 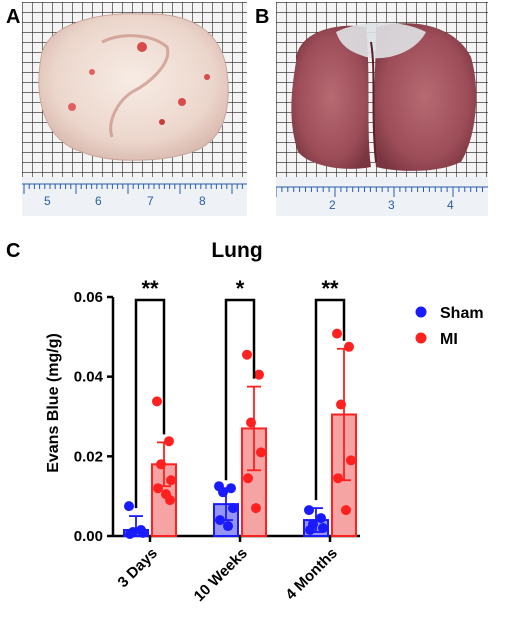 I want to click on x-tick-label: 3 Days, so click(x=138, y=568).